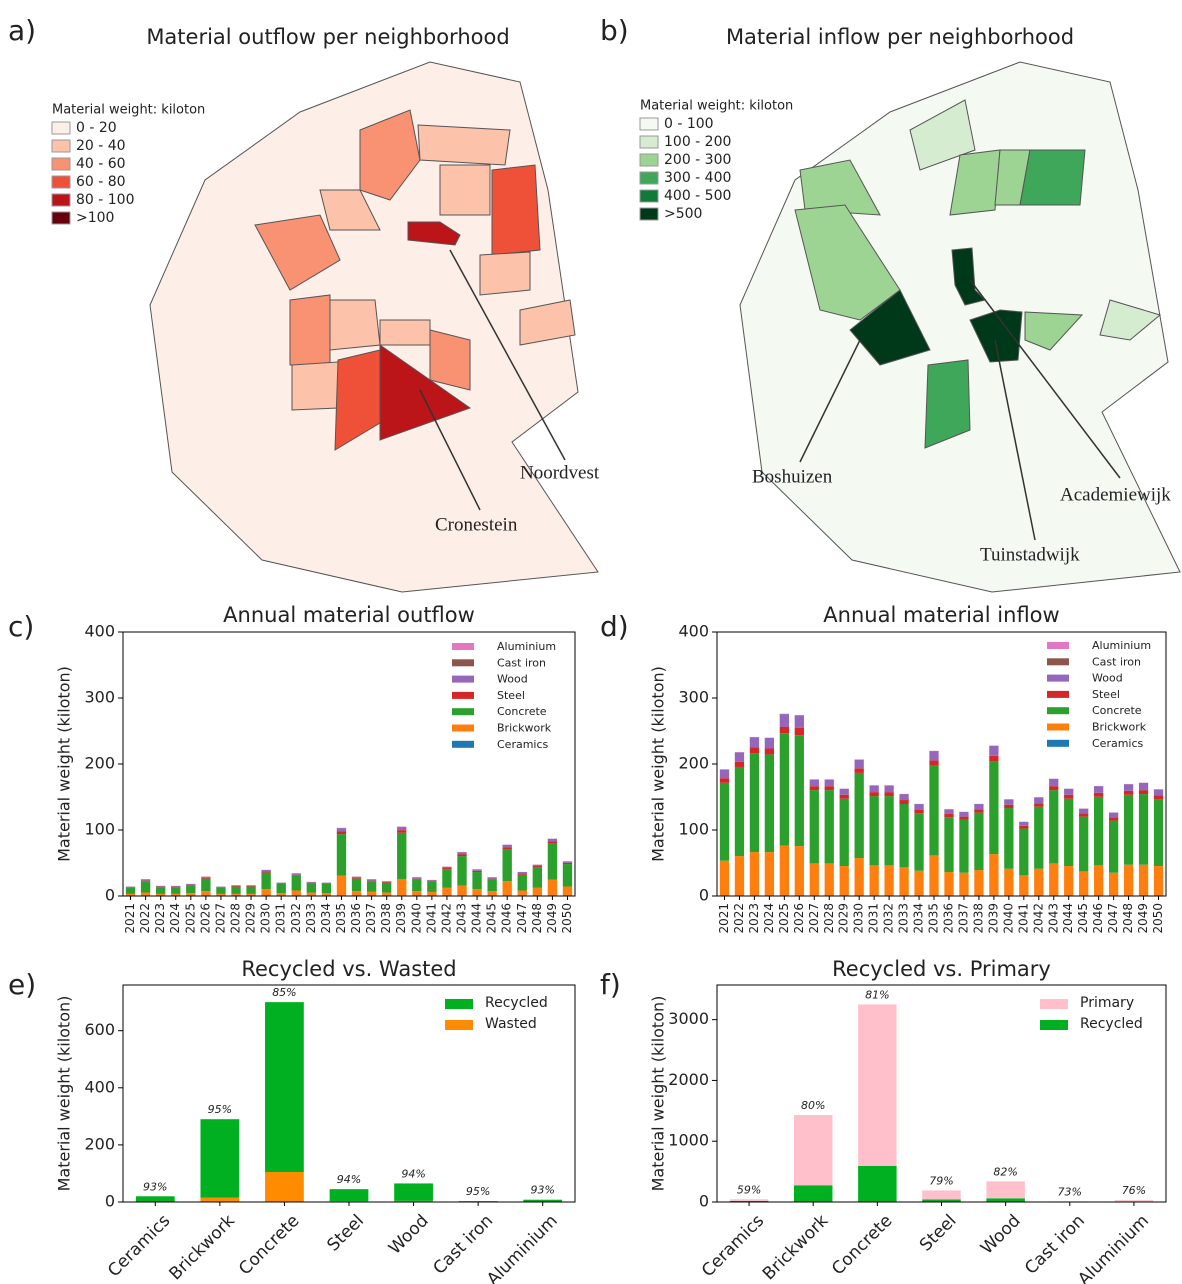 This screenshot has height=1284, width=1182. What do you see at coordinates (492, 918) in the screenshot?
I see `x-tick-label: 2045` at bounding box center [492, 918].